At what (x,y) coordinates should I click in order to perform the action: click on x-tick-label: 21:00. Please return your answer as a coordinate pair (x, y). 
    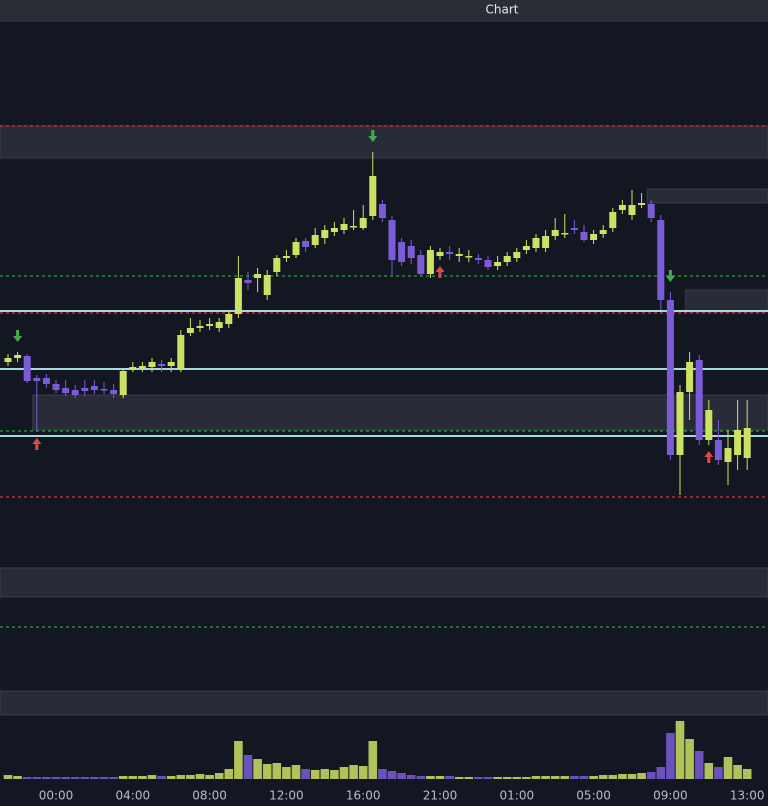
    Looking at the image, I should click on (440, 796).